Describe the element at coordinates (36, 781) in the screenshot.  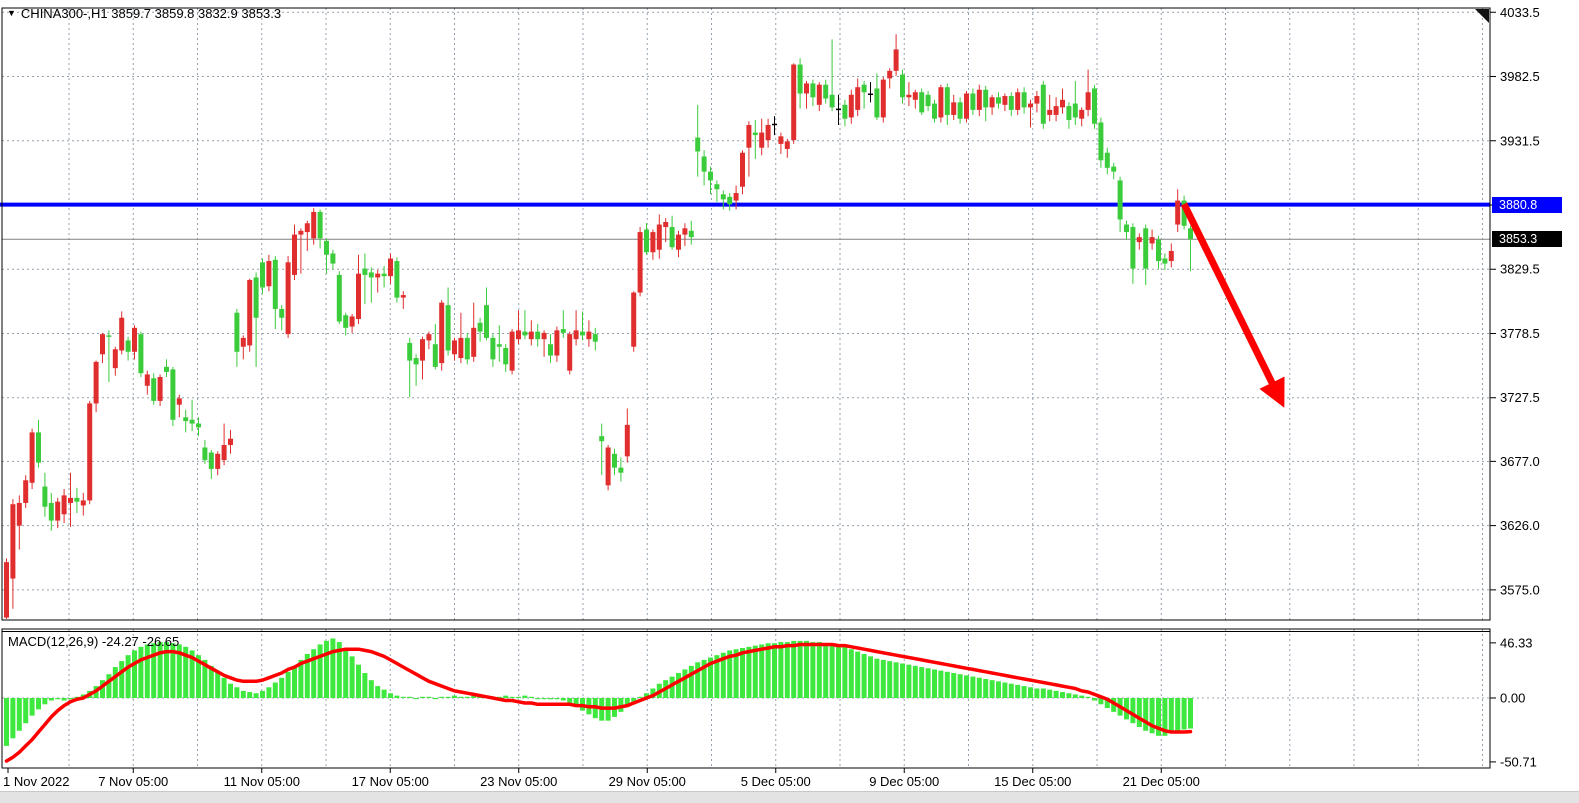
I see `time-axis-label: 1 Nov 2022` at that location.